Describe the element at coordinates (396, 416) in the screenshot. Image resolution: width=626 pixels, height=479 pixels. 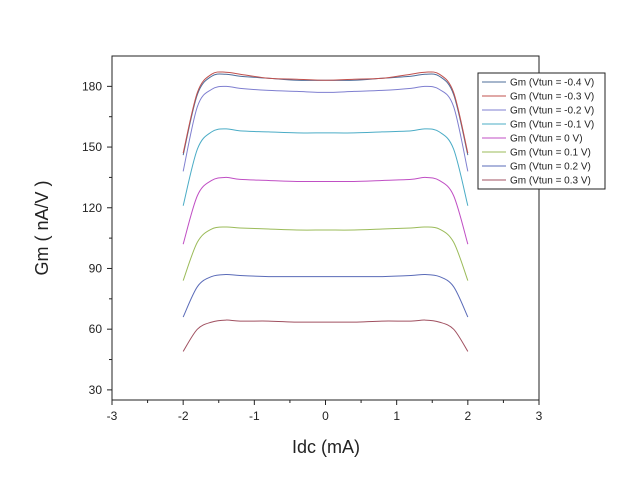
I see `x-tick-label: 1` at that location.